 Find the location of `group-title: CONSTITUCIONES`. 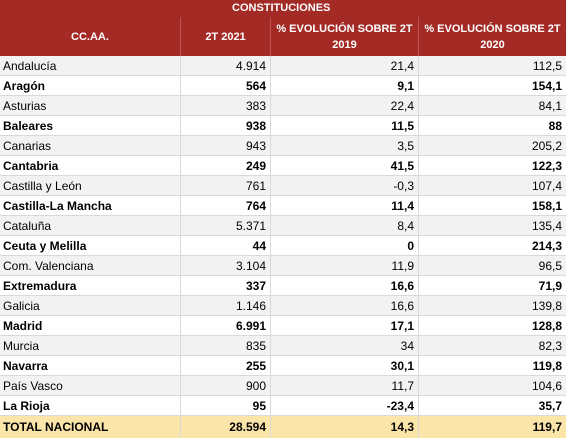

group-title: CONSTITUCIONES is located at coordinates (281, 8).